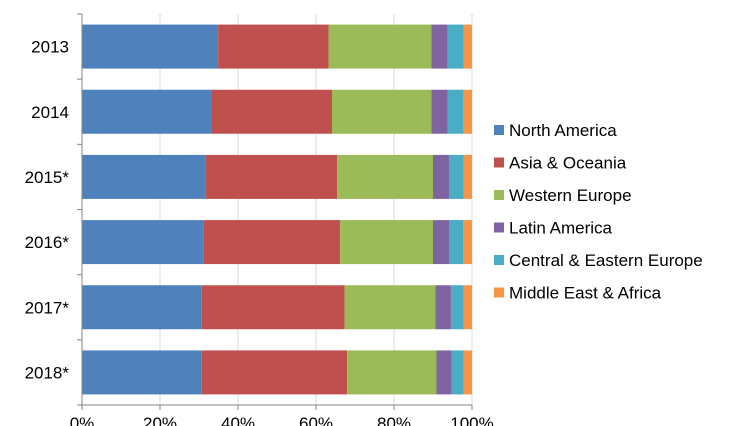 This screenshot has width=746, height=426. What do you see at coordinates (50, 112) in the screenshot?
I see `category-label: 2014` at bounding box center [50, 112].